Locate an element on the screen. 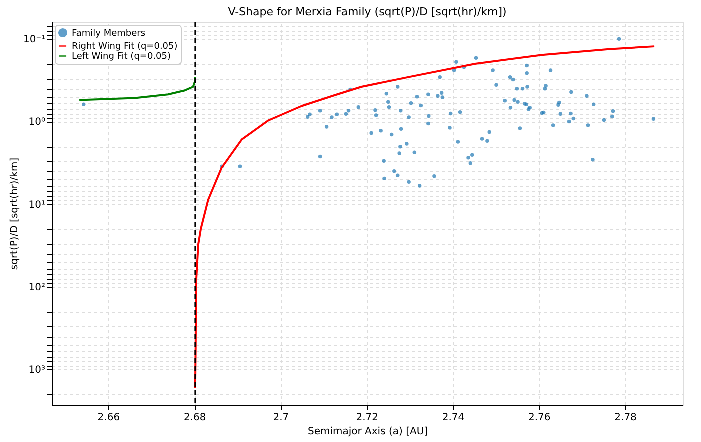 The width and height of the screenshot is (701, 442). x-tick-label: 2.78 is located at coordinates (625, 418).